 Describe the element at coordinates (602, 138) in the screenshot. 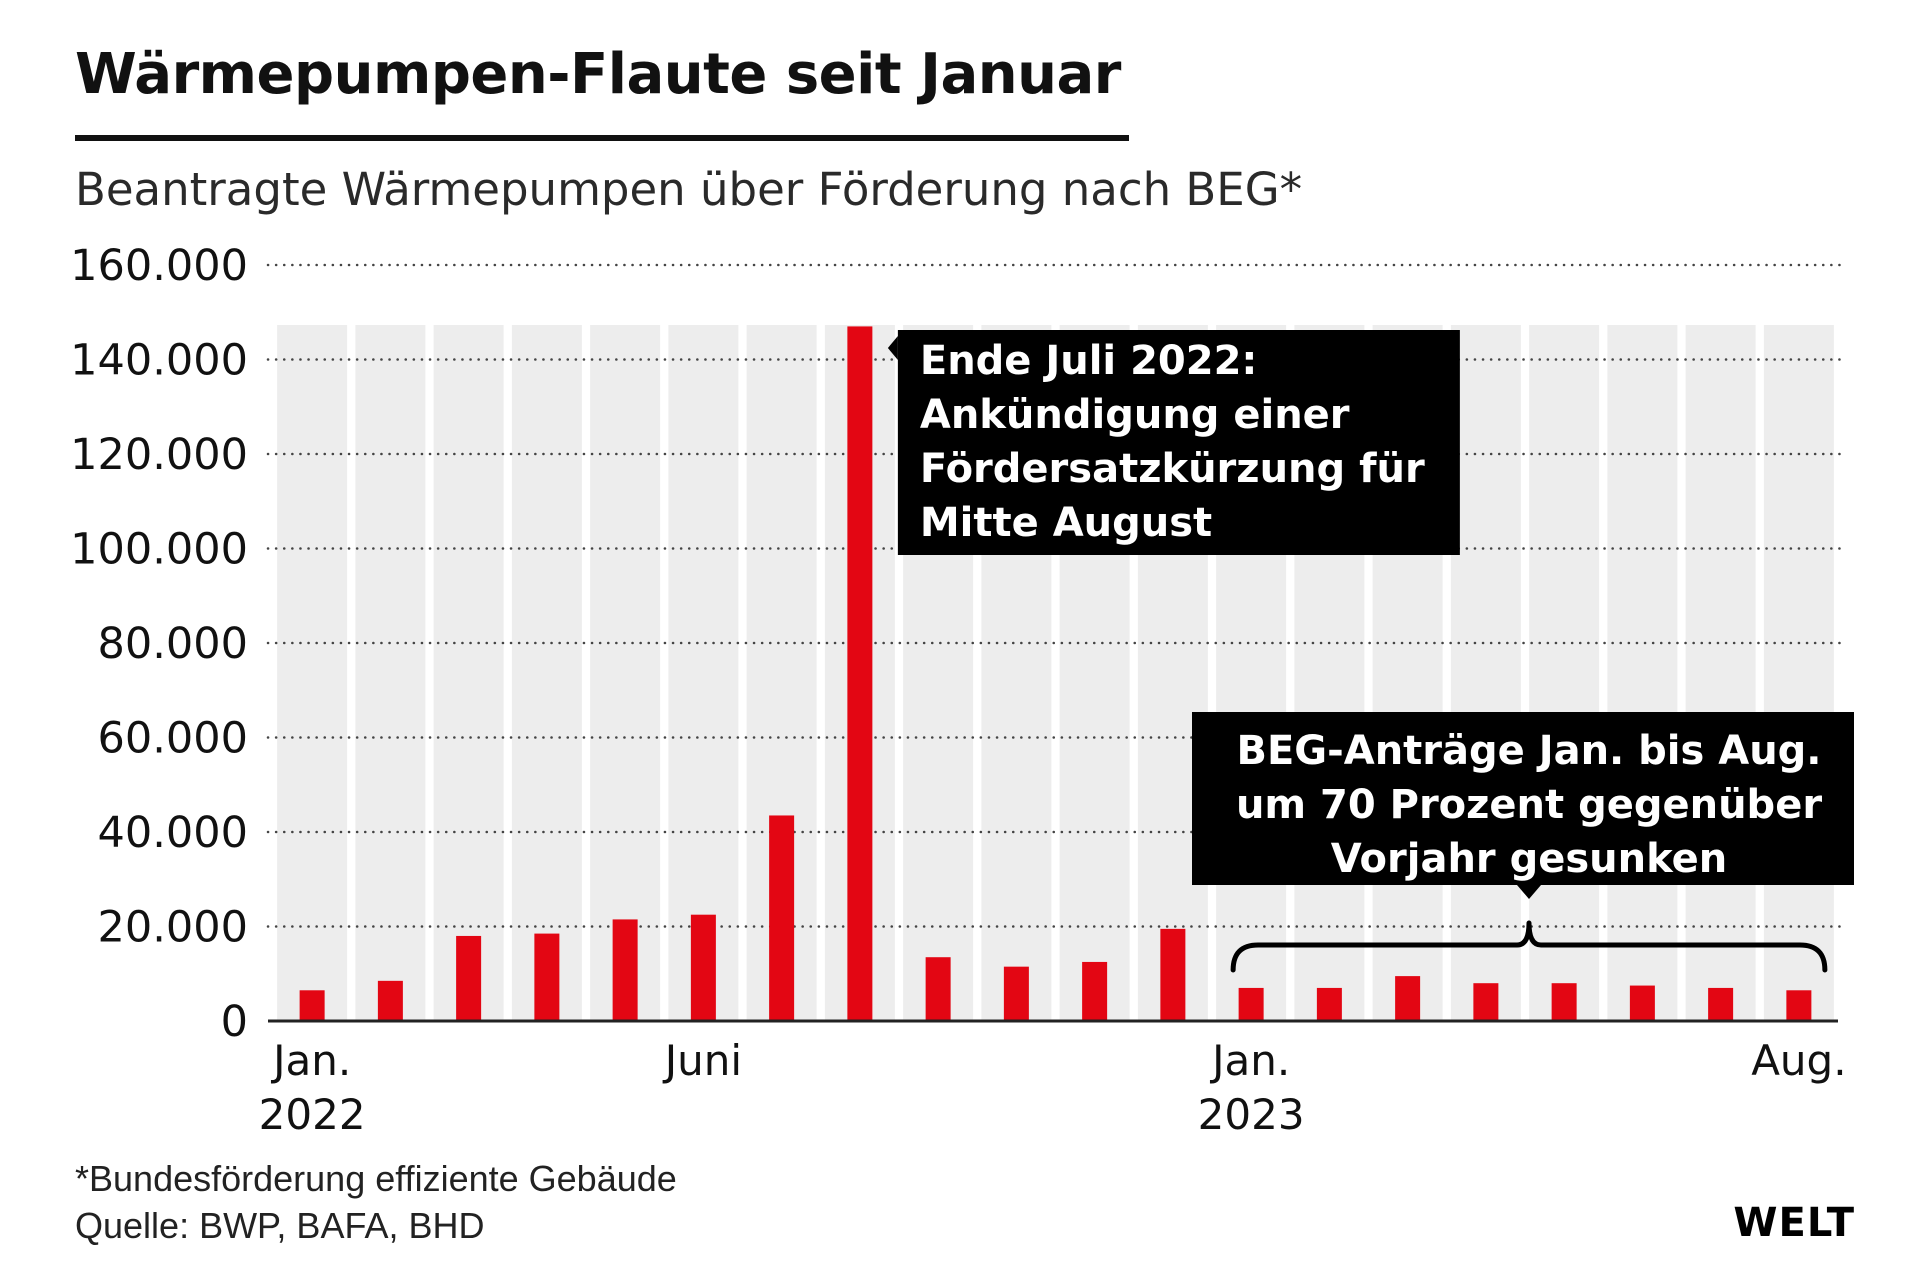

I see `title-underline` at that location.